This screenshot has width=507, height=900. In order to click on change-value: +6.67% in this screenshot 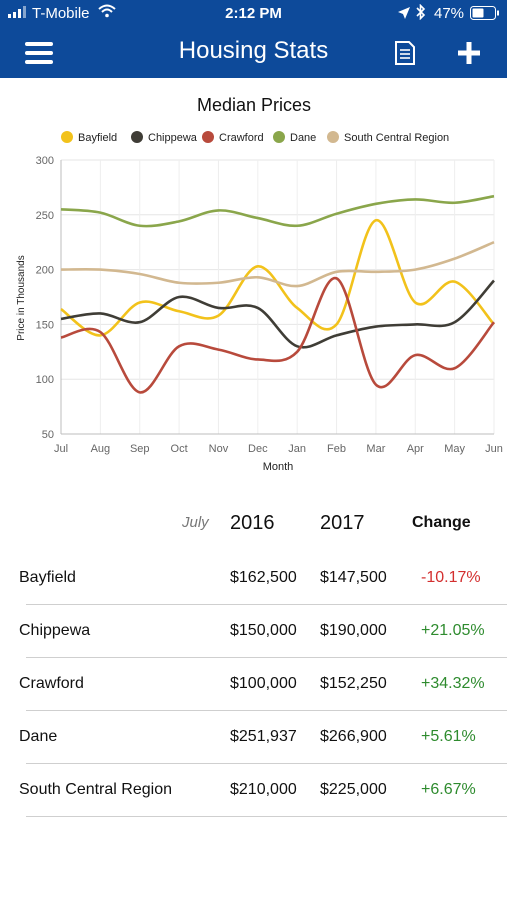, I will do `click(448, 789)`.